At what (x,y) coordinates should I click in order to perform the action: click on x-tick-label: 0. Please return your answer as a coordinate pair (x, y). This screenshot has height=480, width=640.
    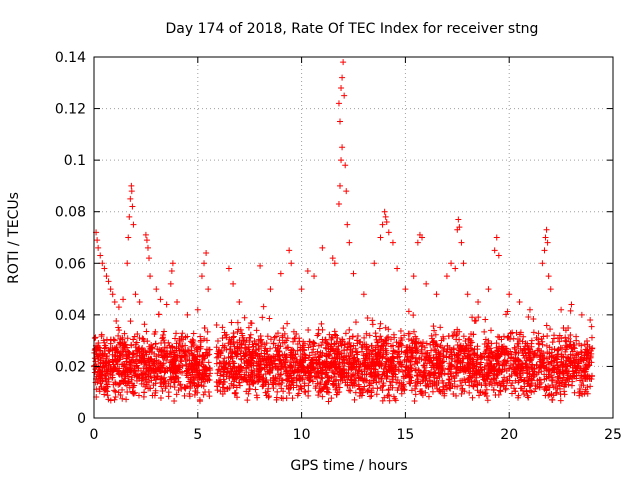
    Looking at the image, I should click on (94, 435).